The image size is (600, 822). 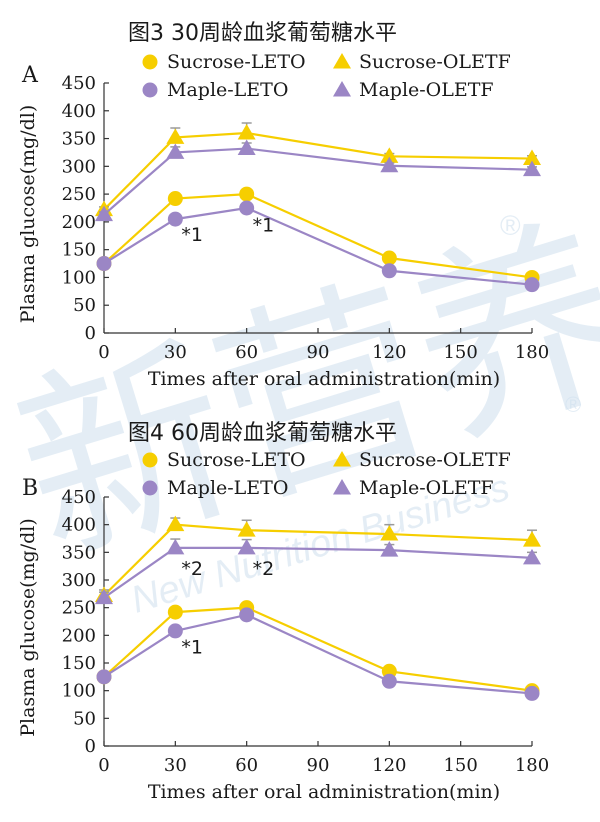 What do you see at coordinates (28, 627) in the screenshot?
I see `y-axis-label: Plasma glucose(mg/dl)` at bounding box center [28, 627].